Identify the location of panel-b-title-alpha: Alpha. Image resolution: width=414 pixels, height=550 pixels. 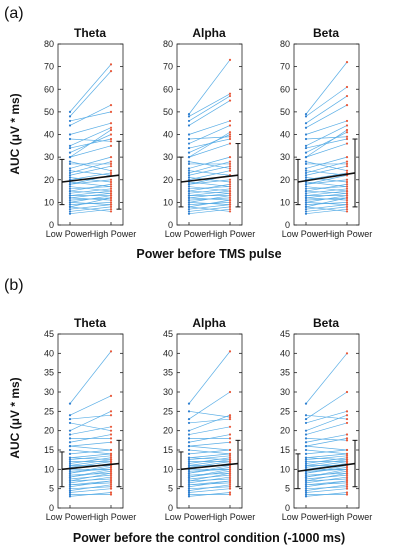
(209, 323).